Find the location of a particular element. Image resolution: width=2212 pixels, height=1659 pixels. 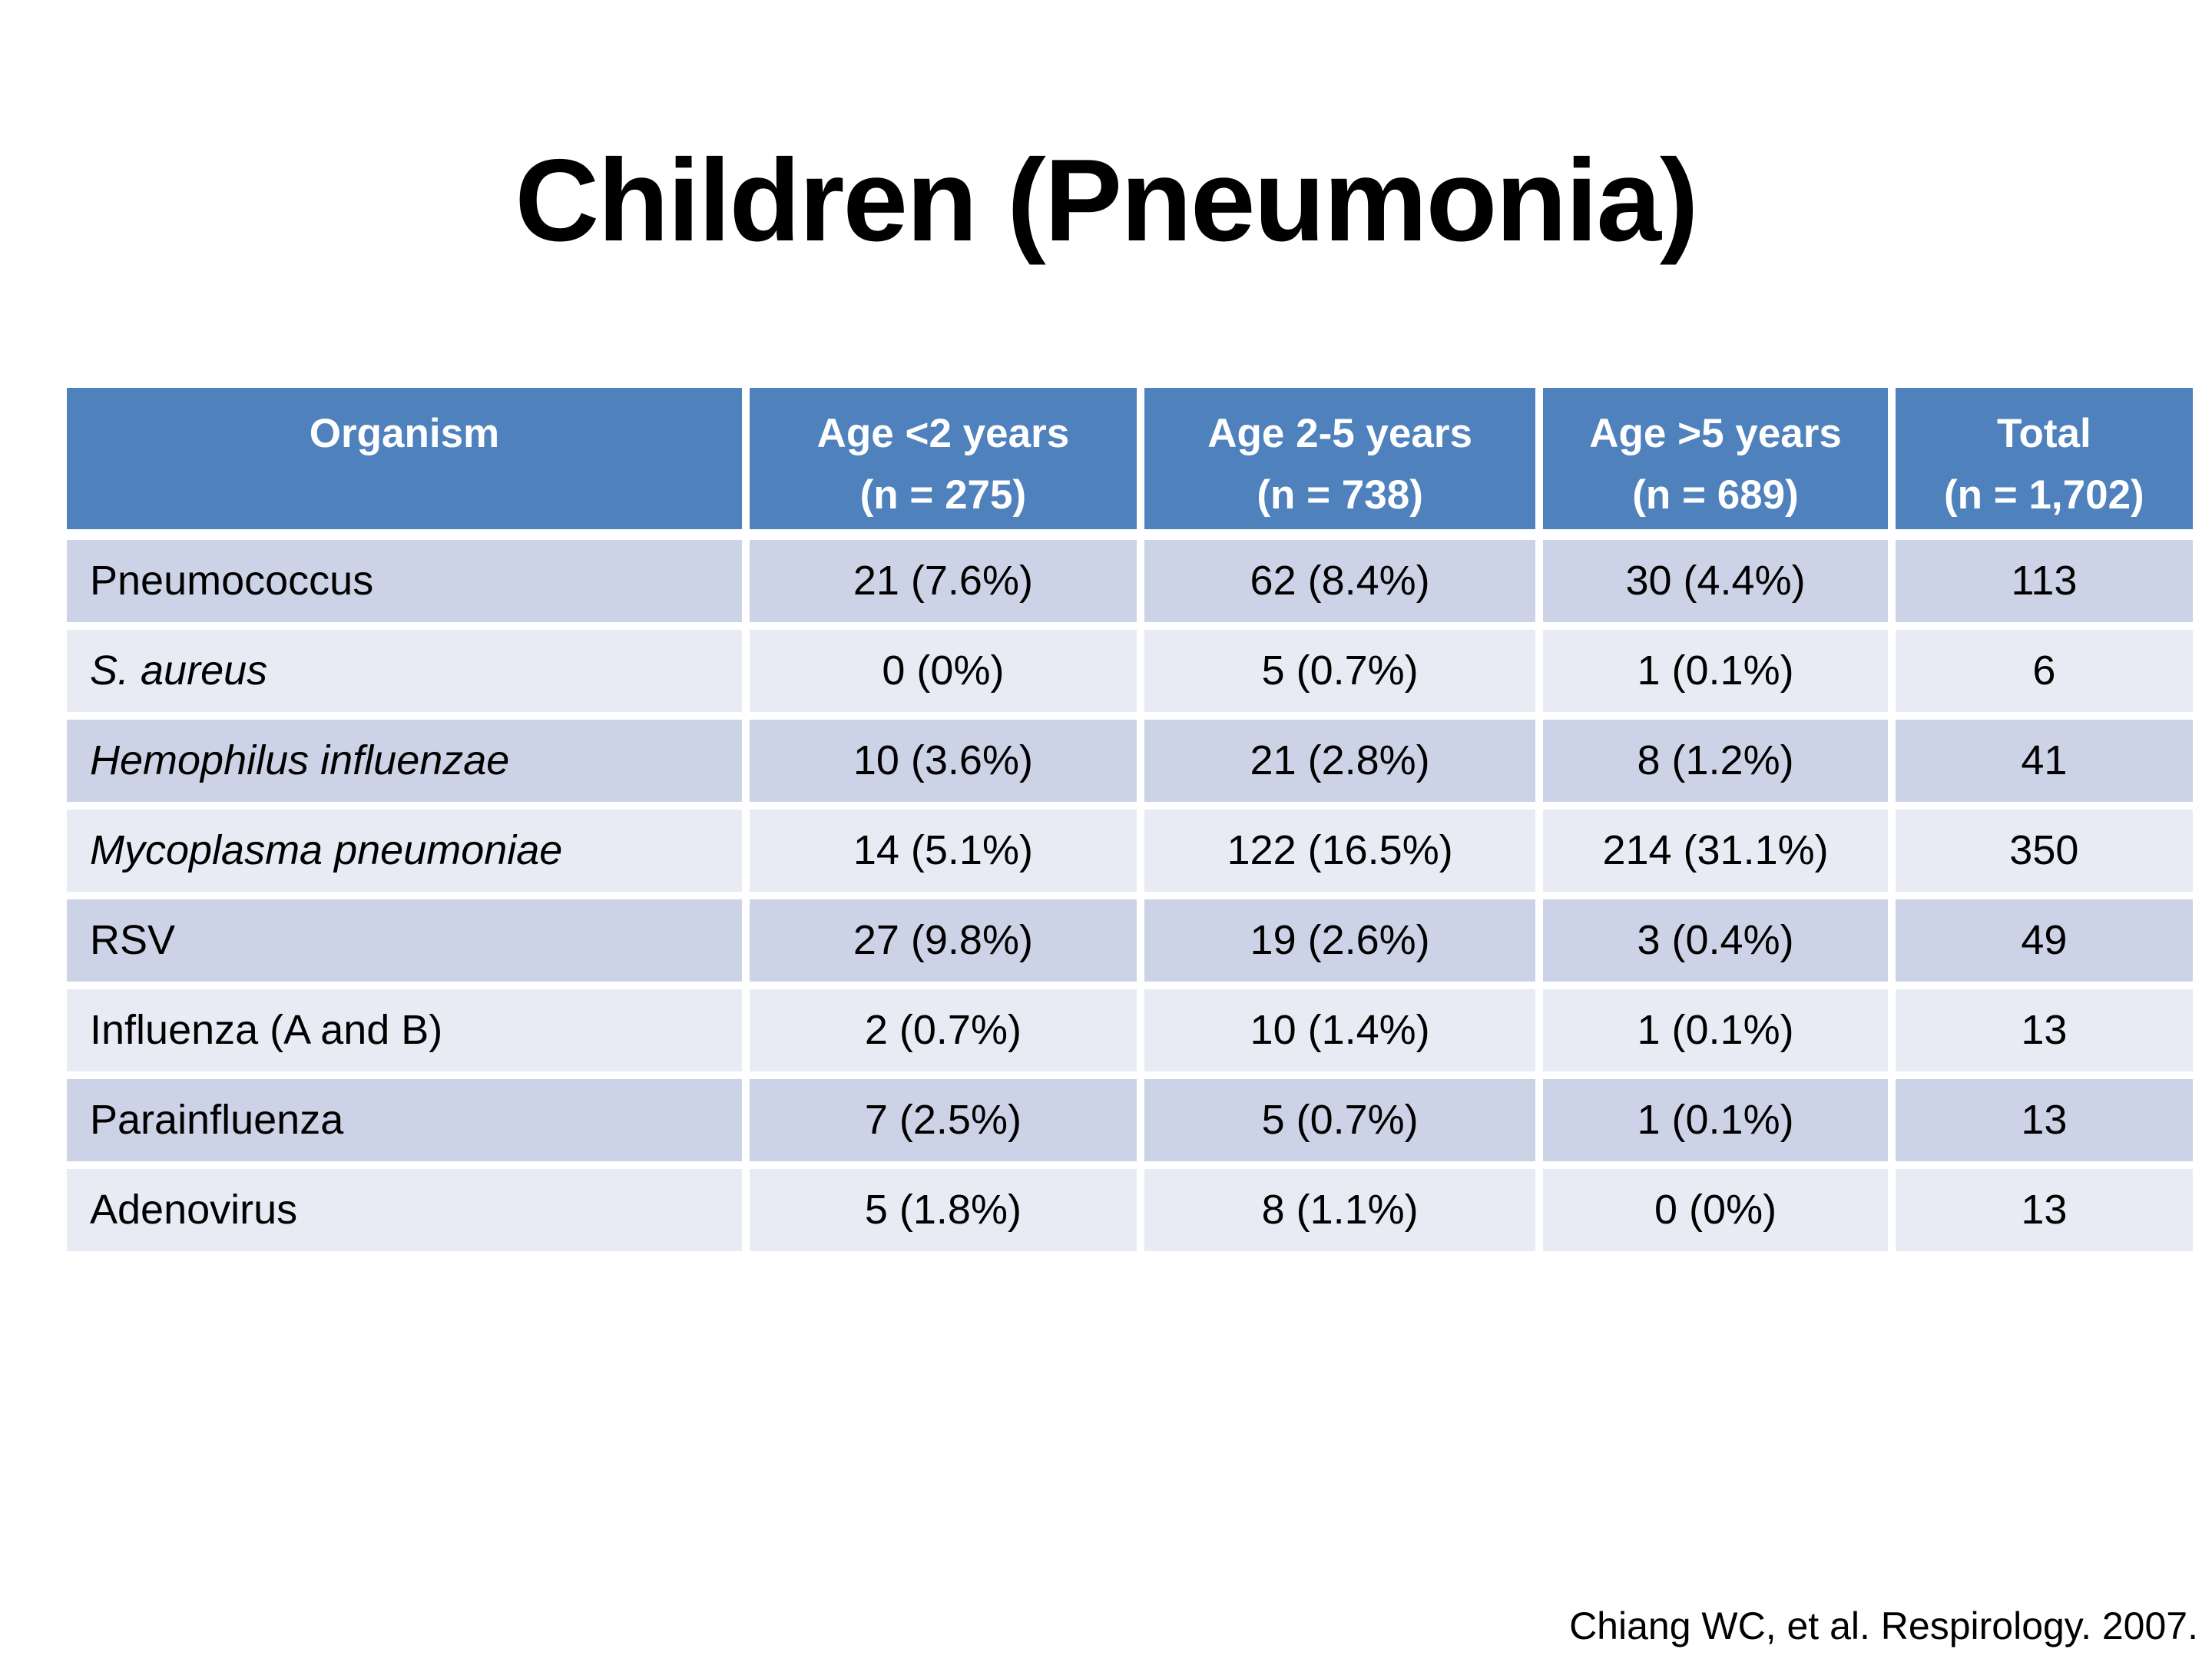

organism-cell: Parainfluenza is located at coordinates (405, 1120).